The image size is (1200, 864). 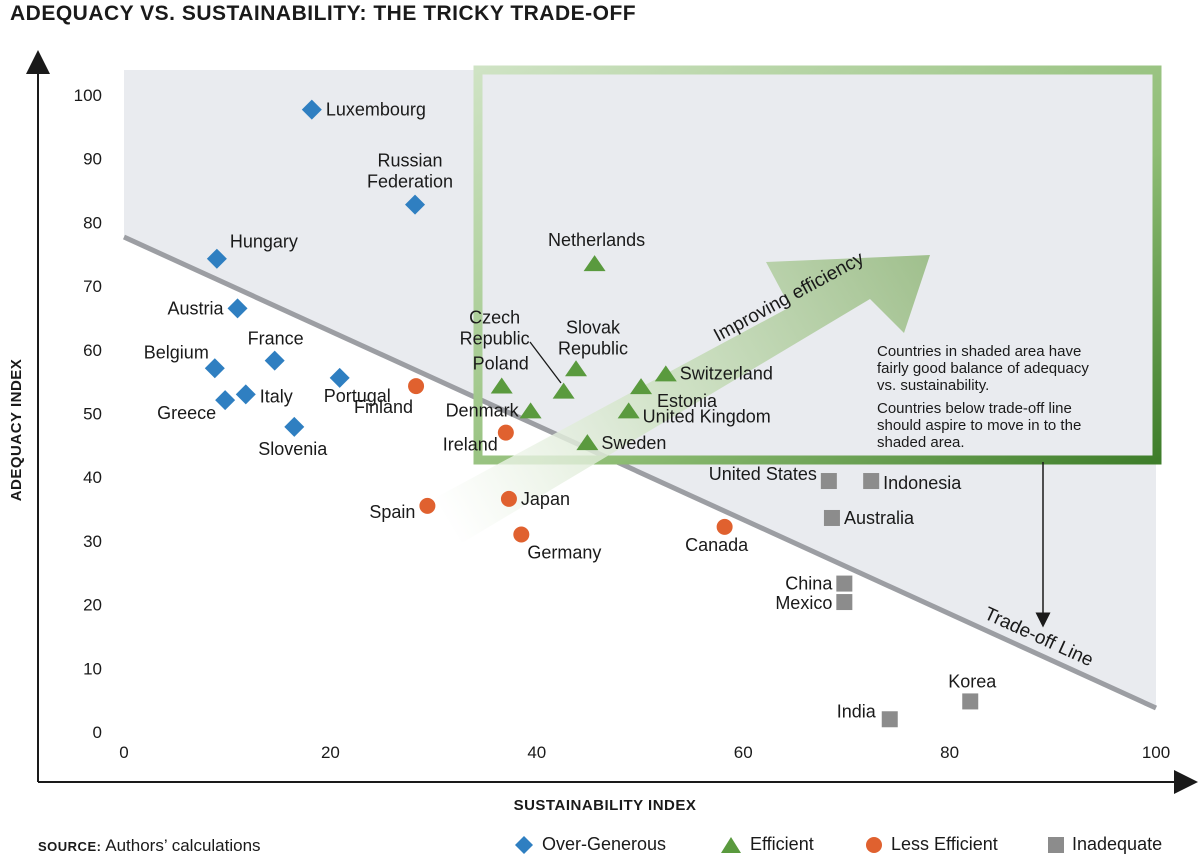 What do you see at coordinates (501, 385) in the screenshot?
I see `point-poland` at bounding box center [501, 385].